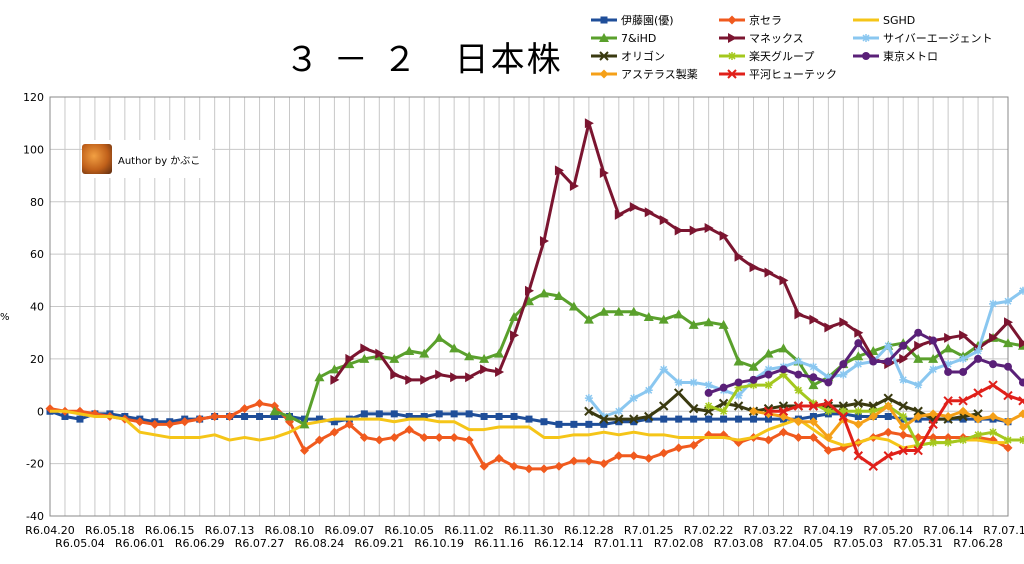 This screenshot has width=1024, height=564. What do you see at coordinates (782, 56) in the screenshot?
I see `legend-label: 楽天グループ` at bounding box center [782, 56].